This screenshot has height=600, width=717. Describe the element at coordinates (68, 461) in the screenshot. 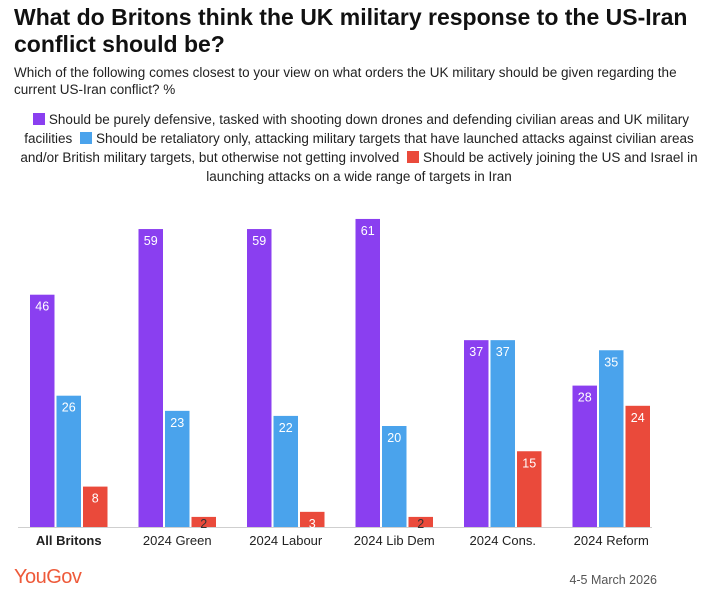

I see `bar-retaliatory-all-britons` at that location.